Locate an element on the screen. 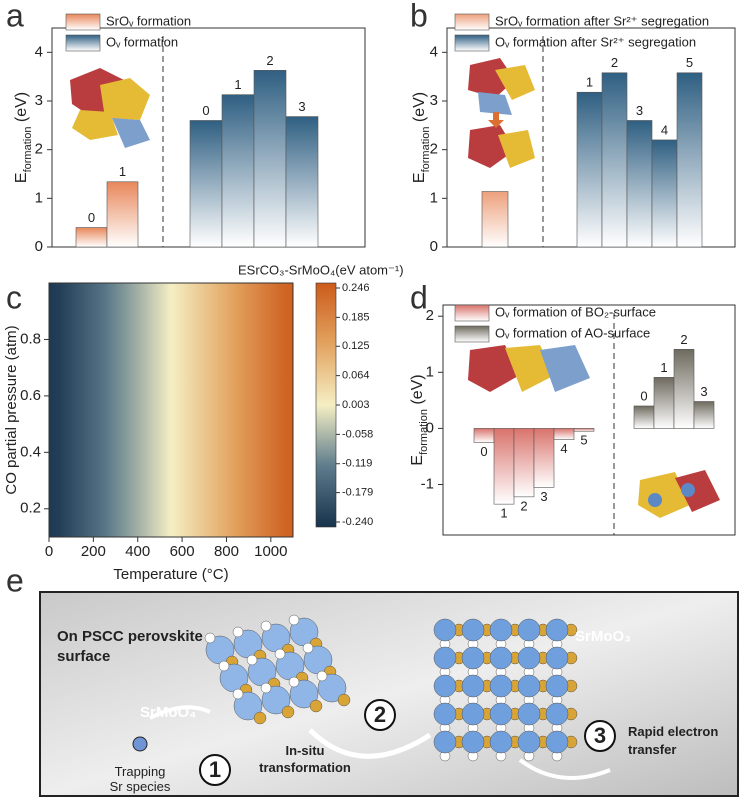 This screenshot has width=740, height=806. step-number: 2 is located at coordinates (380, 714).